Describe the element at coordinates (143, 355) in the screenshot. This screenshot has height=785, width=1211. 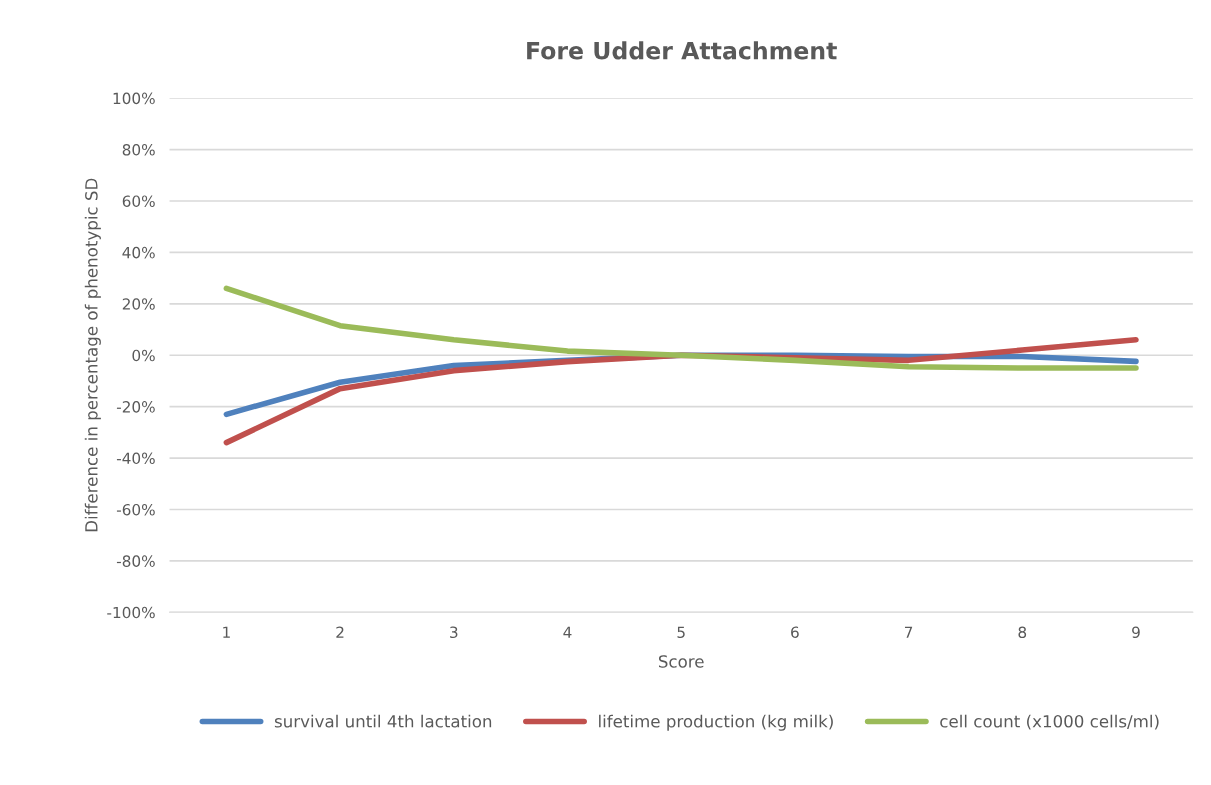
I see `y-tick-label: 0%` at that location.